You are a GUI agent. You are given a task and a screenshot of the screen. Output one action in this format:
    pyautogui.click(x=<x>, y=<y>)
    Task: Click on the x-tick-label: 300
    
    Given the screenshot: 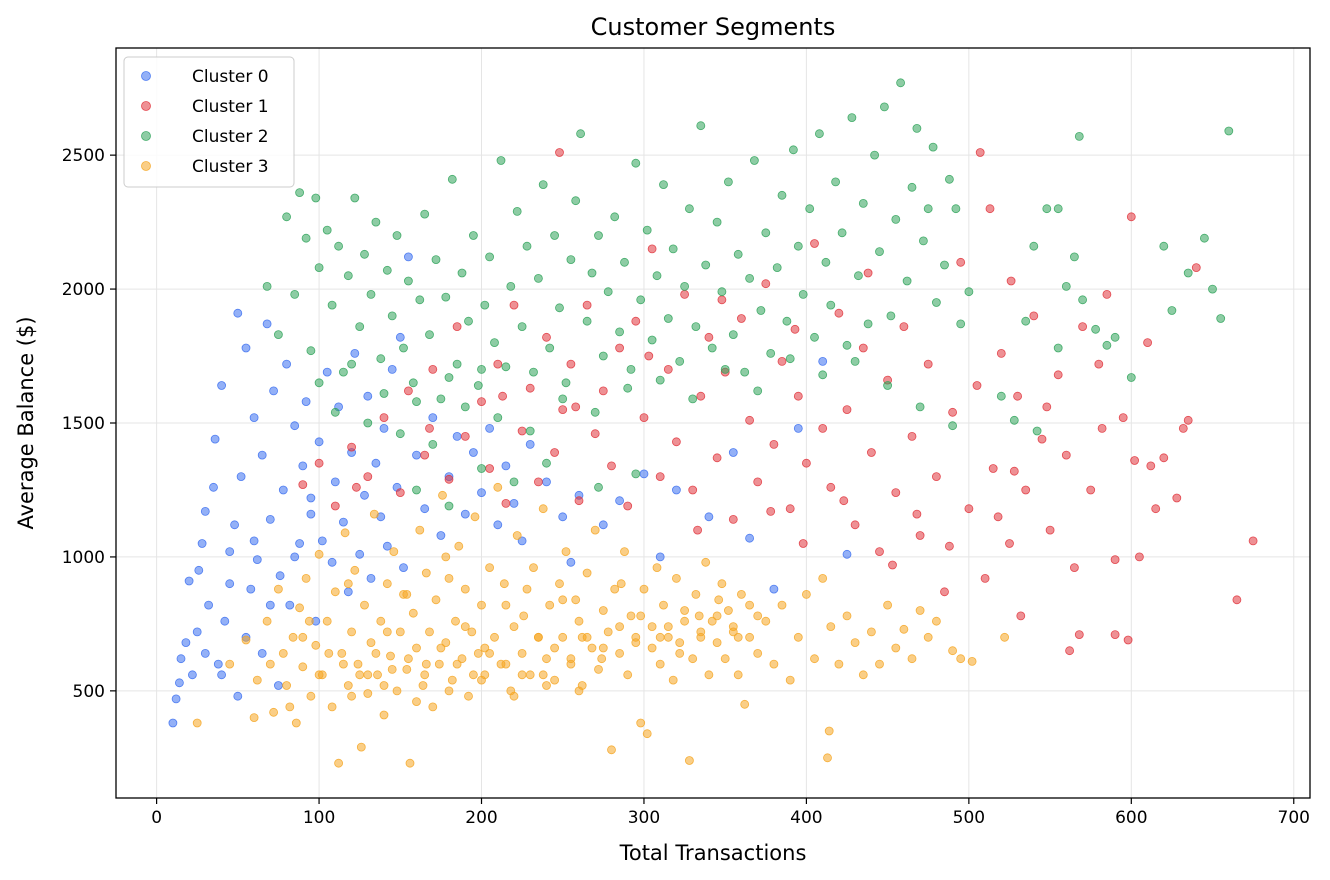 What is the action you would take?
    pyautogui.click(x=644, y=818)
    